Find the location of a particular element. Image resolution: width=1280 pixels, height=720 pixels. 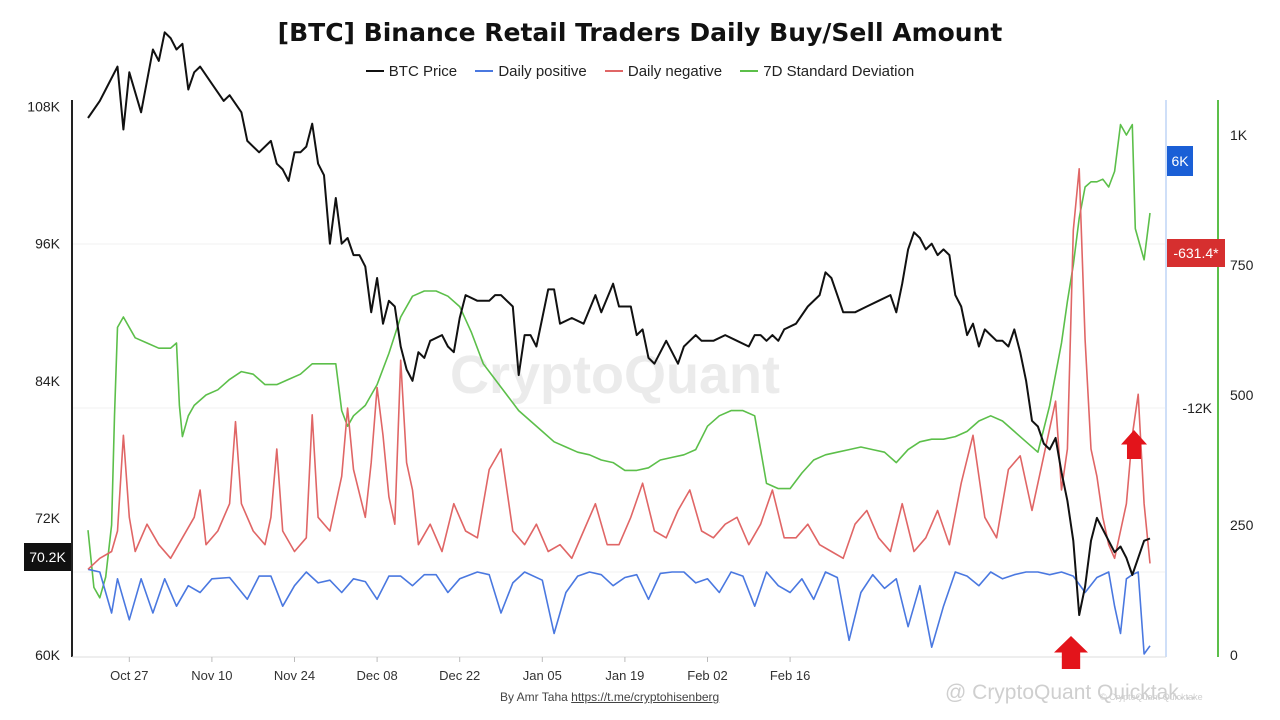

social-watermark-note: © CryptoQuant Quicktake is located at coordinates (1151, 697).